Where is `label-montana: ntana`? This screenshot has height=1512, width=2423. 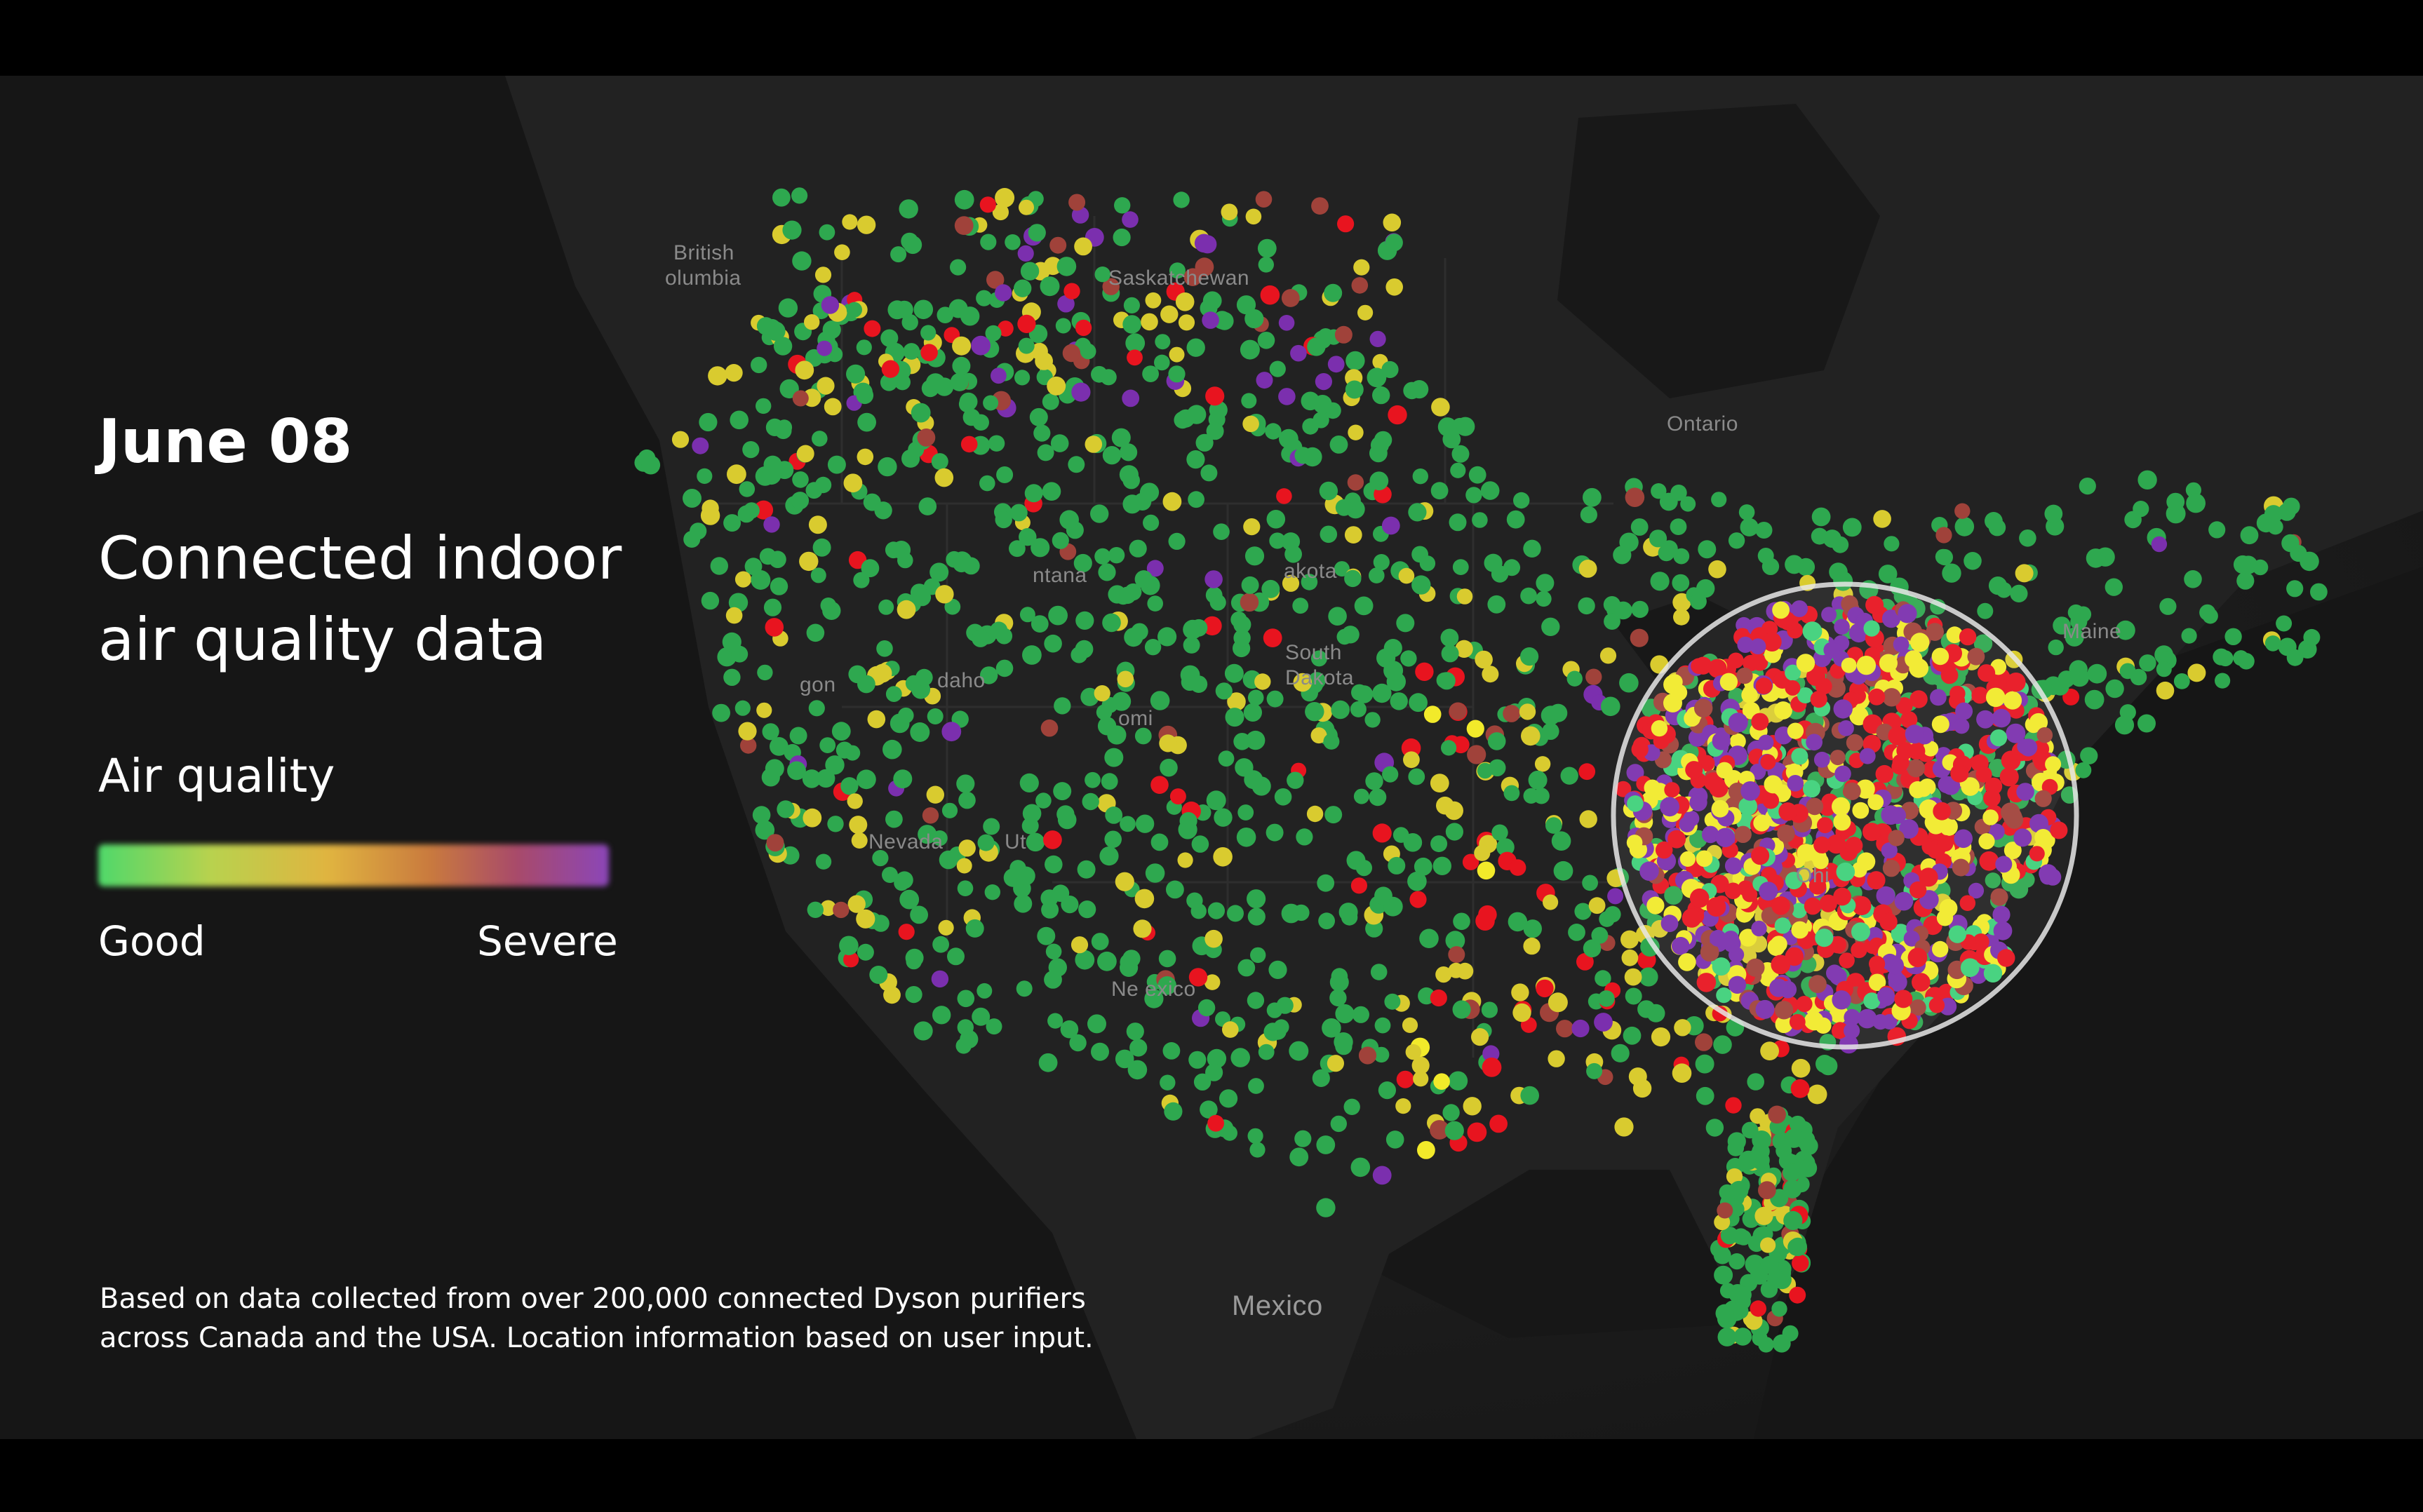
label-montana: ntana is located at coordinates (1060, 575).